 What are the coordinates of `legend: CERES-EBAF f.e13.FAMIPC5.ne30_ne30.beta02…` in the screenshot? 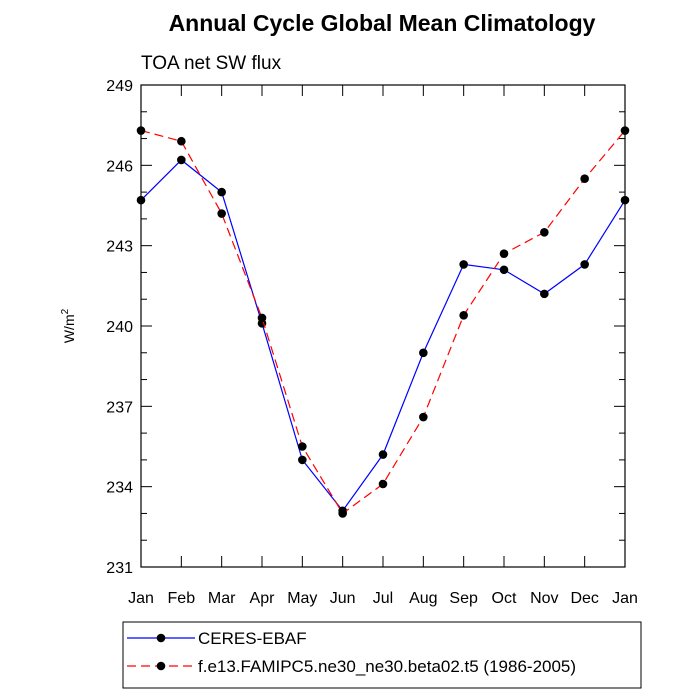 It's located at (382, 655).